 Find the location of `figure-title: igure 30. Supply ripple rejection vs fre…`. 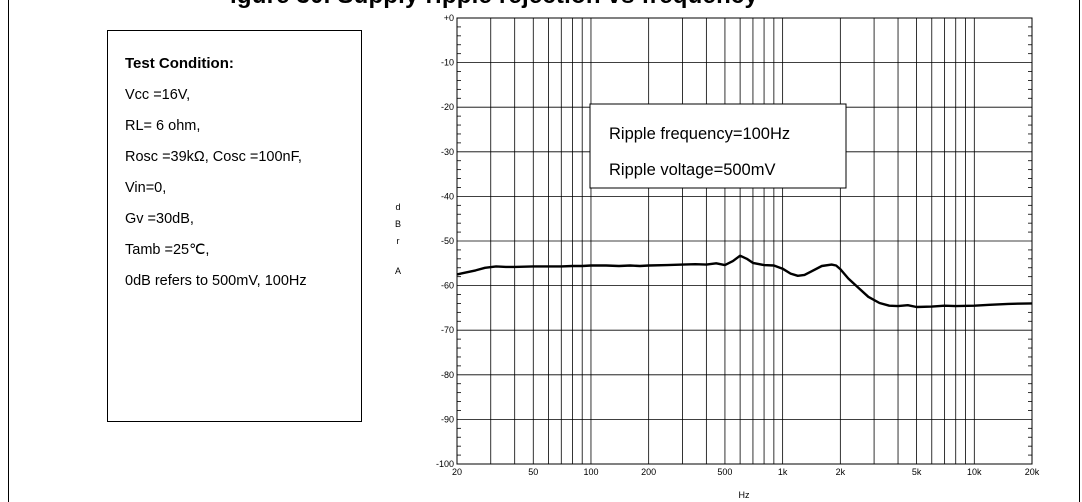

figure-title: igure 30. Supply ripple rejection vs fre… is located at coordinates (494, 5).